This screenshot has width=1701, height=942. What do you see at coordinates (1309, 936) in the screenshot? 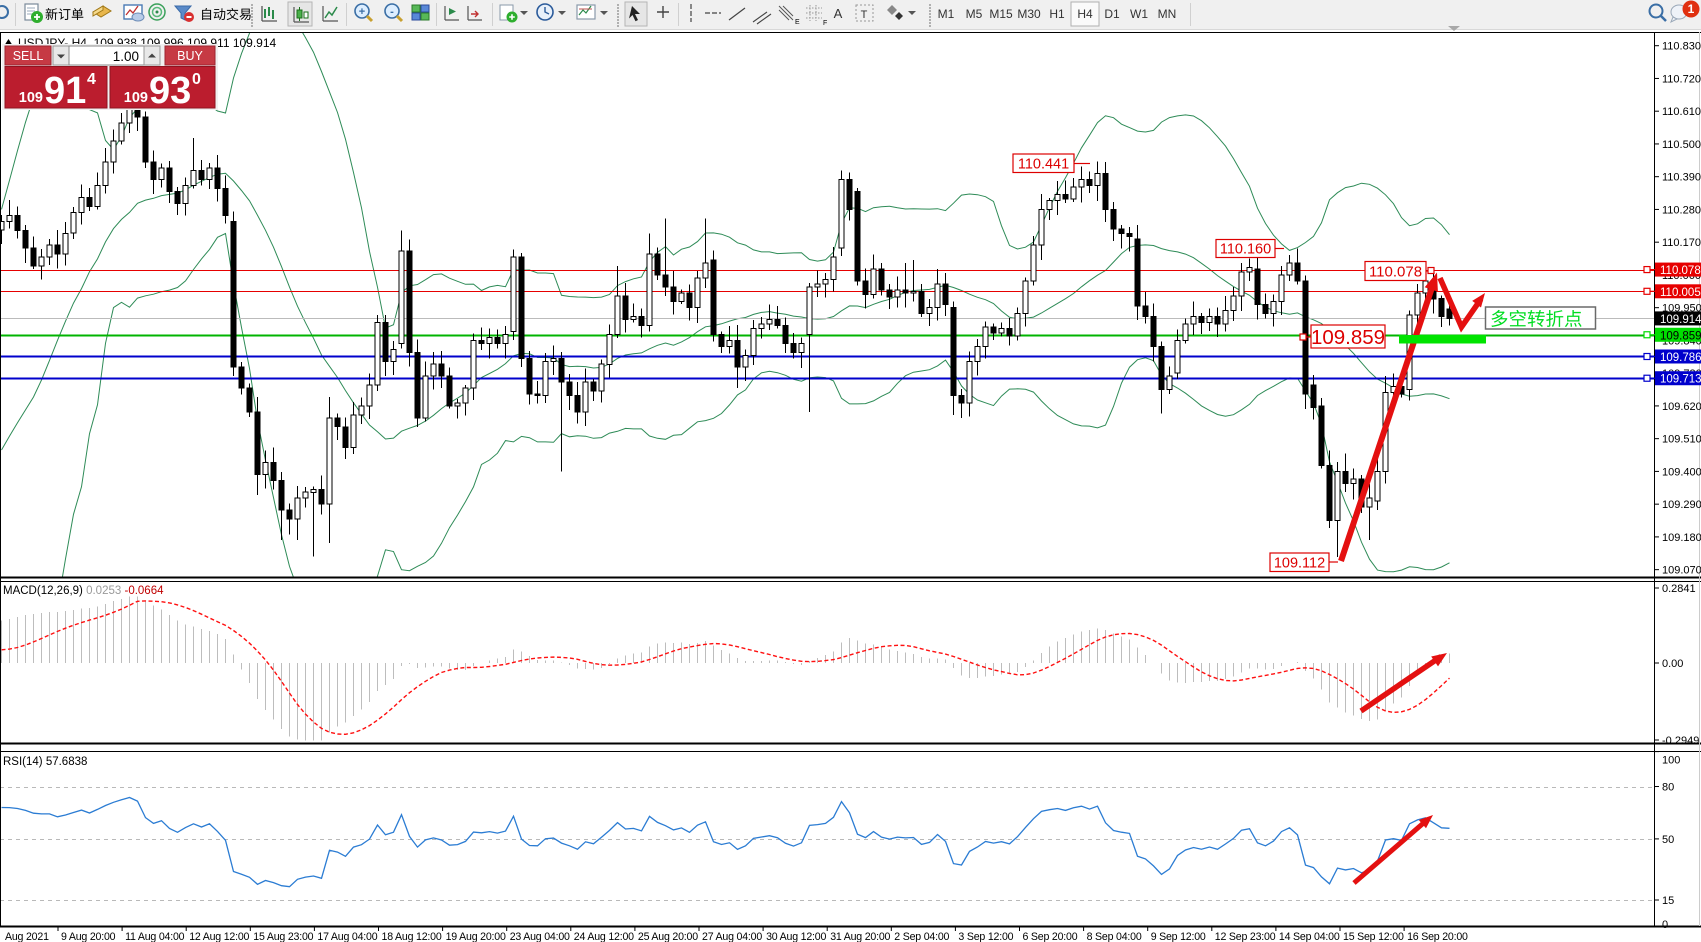
I see `svg-text: 14 Sep 04:00` at bounding box center [1309, 936].